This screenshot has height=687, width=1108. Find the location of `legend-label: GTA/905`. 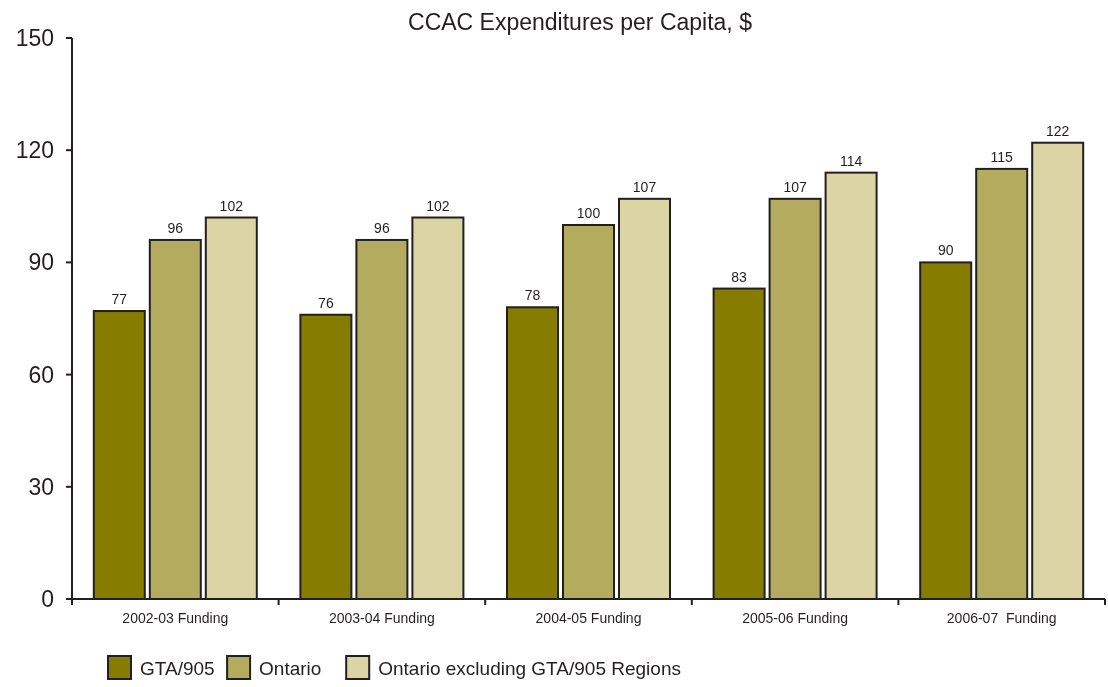

legend-label: GTA/905 is located at coordinates (177, 668).